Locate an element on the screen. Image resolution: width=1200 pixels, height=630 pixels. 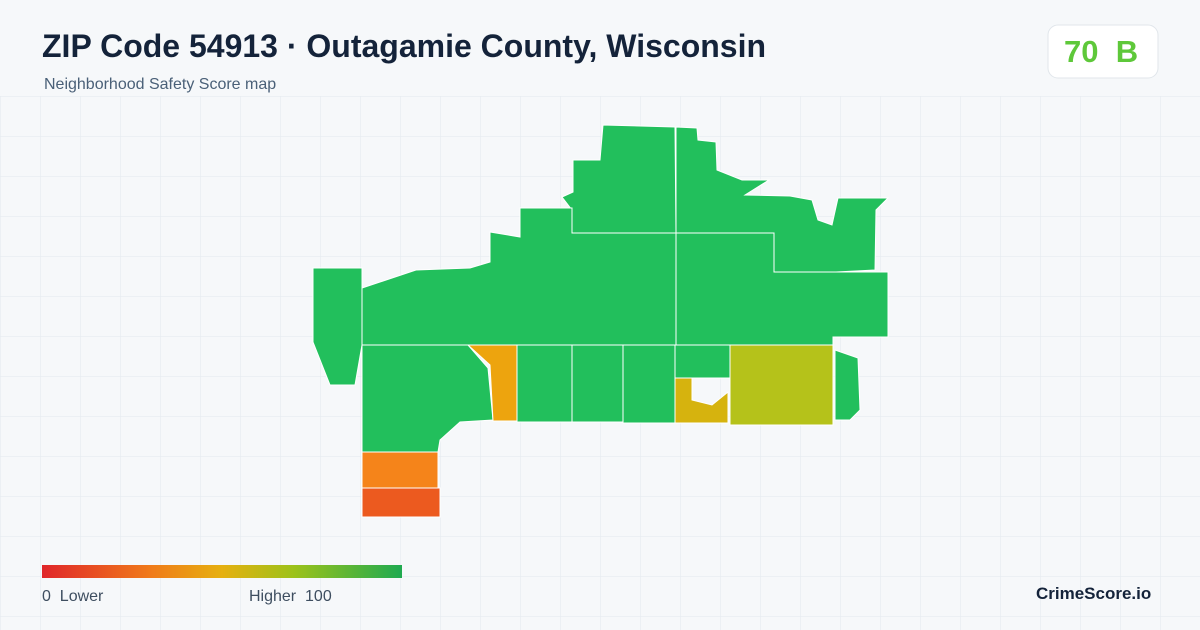
legend-high: Higher 100 is located at coordinates (290, 597).